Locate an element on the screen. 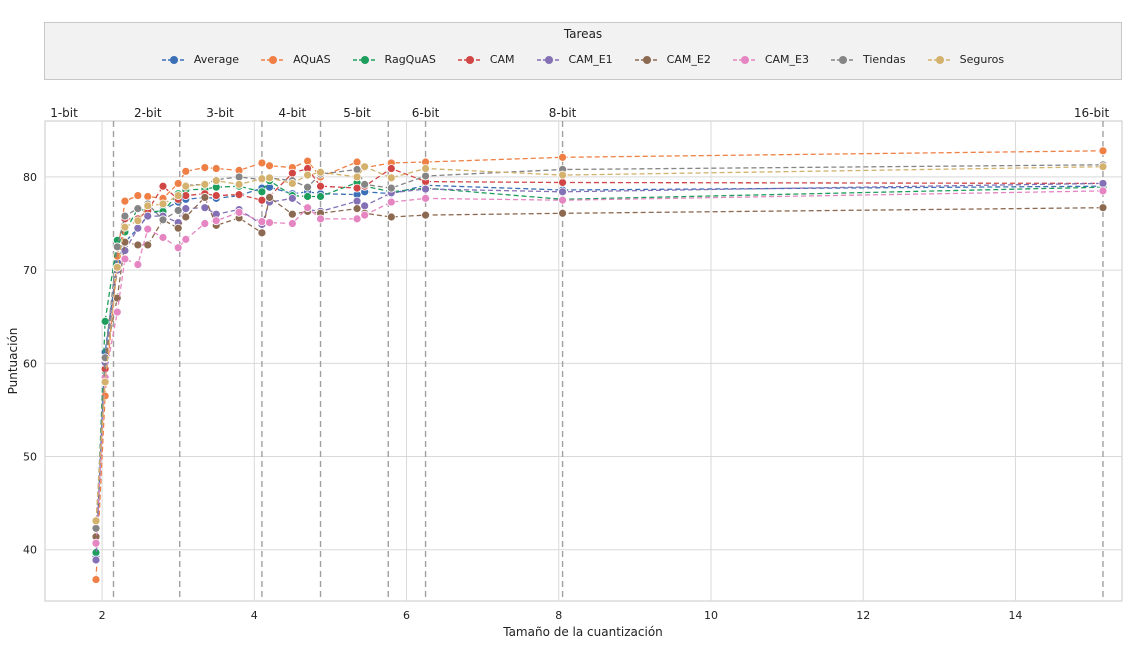 The image size is (1132, 645). legend-item-aquas: AQuAS is located at coordinates (296, 59).